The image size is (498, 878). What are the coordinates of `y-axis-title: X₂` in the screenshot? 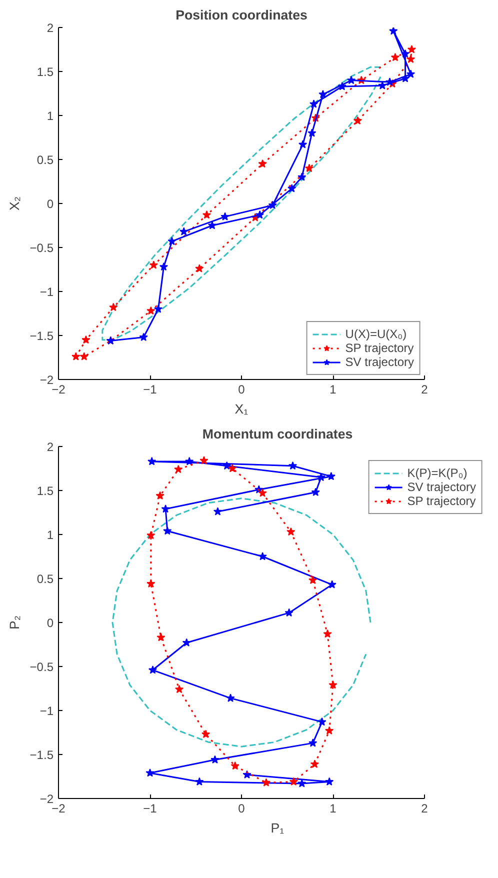 It's located at (14, 203).